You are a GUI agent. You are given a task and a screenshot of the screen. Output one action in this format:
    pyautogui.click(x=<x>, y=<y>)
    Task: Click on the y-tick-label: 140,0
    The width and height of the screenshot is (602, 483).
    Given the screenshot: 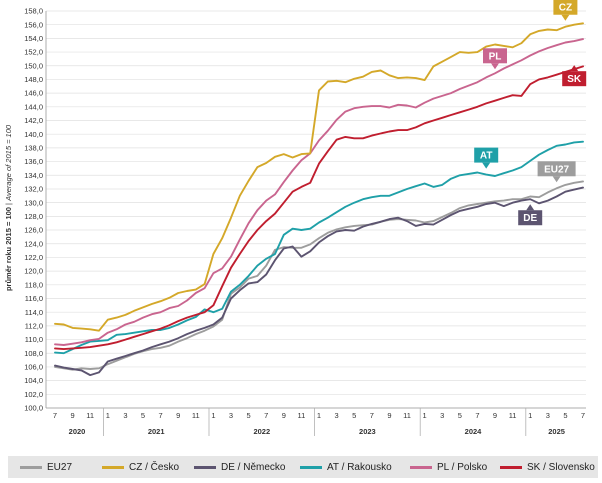 What is the action you would take?
    pyautogui.click(x=33, y=134)
    